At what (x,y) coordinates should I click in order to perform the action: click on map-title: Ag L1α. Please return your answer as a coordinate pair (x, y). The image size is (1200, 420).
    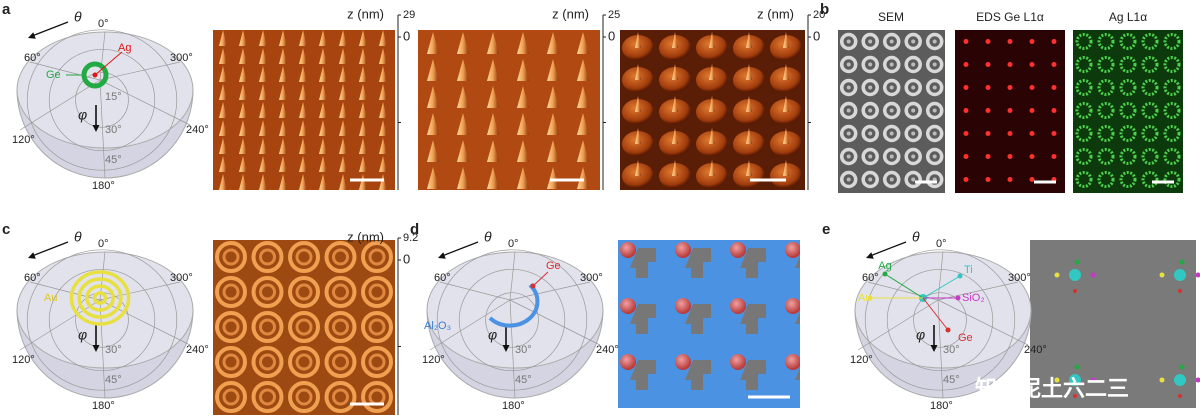
    Looking at the image, I should click on (1128, 17).